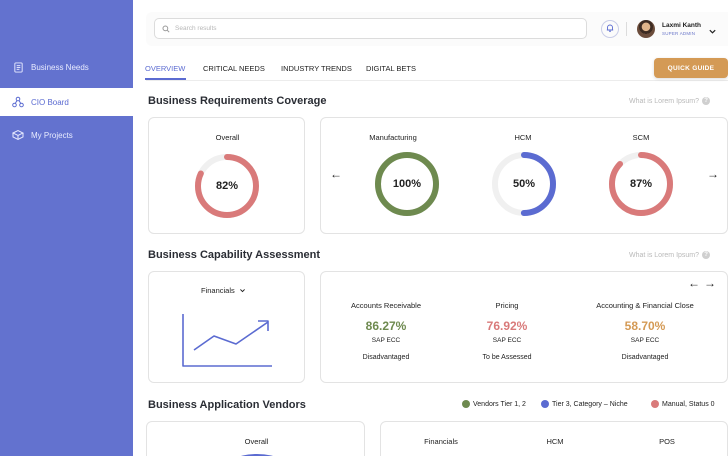 This screenshot has width=728, height=456. Describe the element at coordinates (523, 137) in the screenshot. I see `category-label: HCM` at that location.